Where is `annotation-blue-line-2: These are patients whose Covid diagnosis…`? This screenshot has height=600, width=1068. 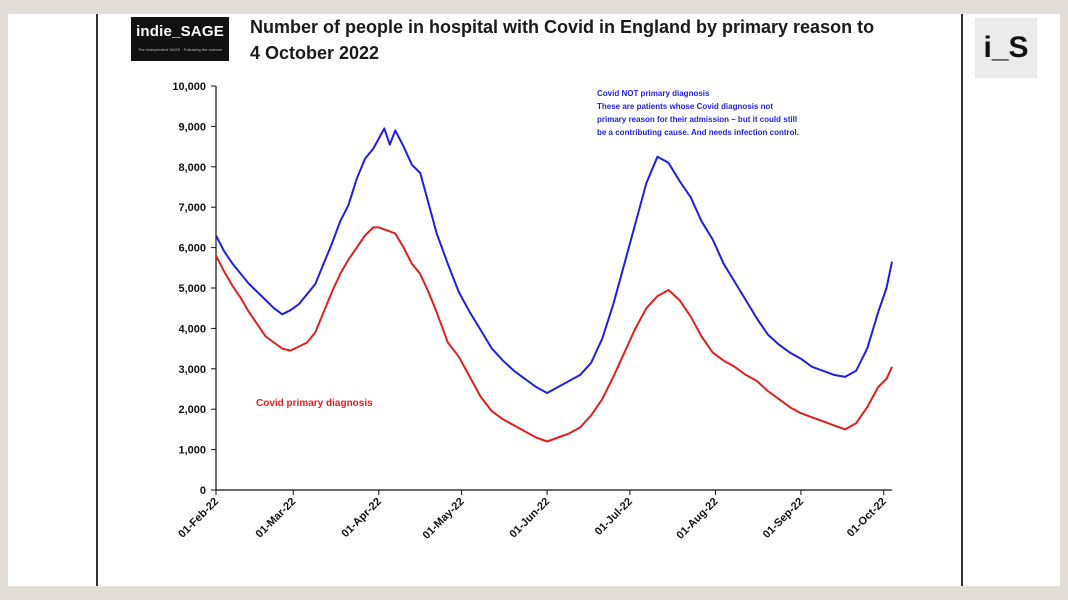
annotation-blue-line-2: These are patients whose Covid diagnosis… is located at coordinates (685, 106).